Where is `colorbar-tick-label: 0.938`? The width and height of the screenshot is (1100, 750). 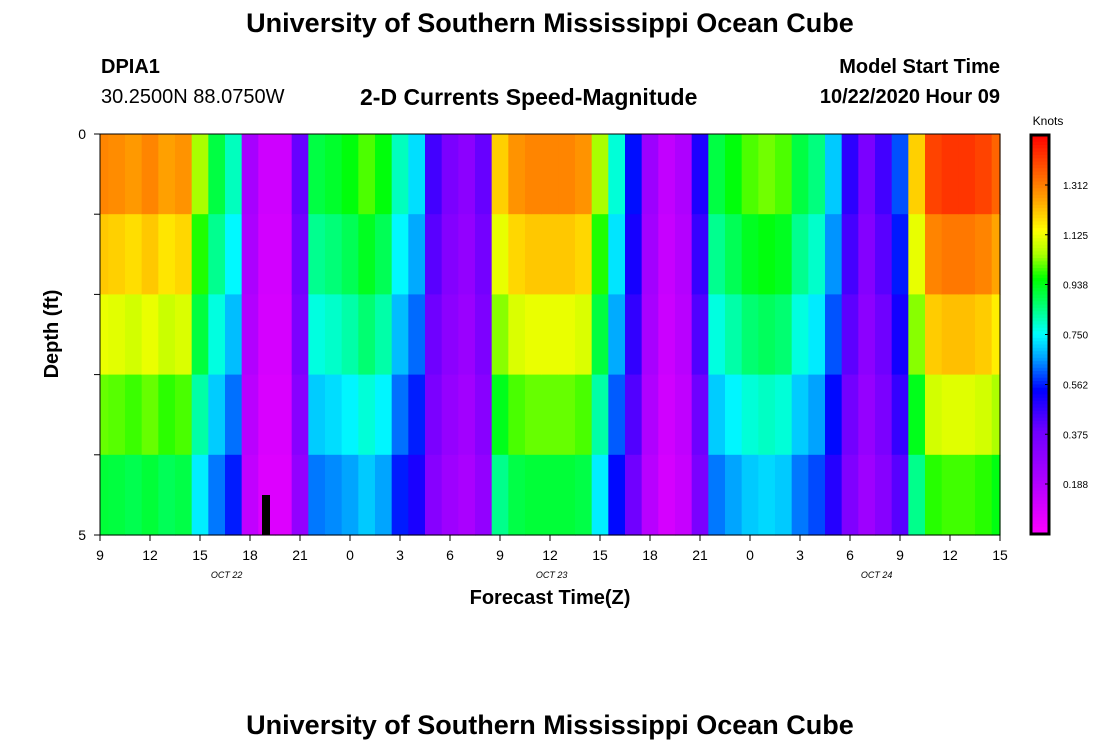 colorbar-tick-label: 0.938 is located at coordinates (1075, 285).